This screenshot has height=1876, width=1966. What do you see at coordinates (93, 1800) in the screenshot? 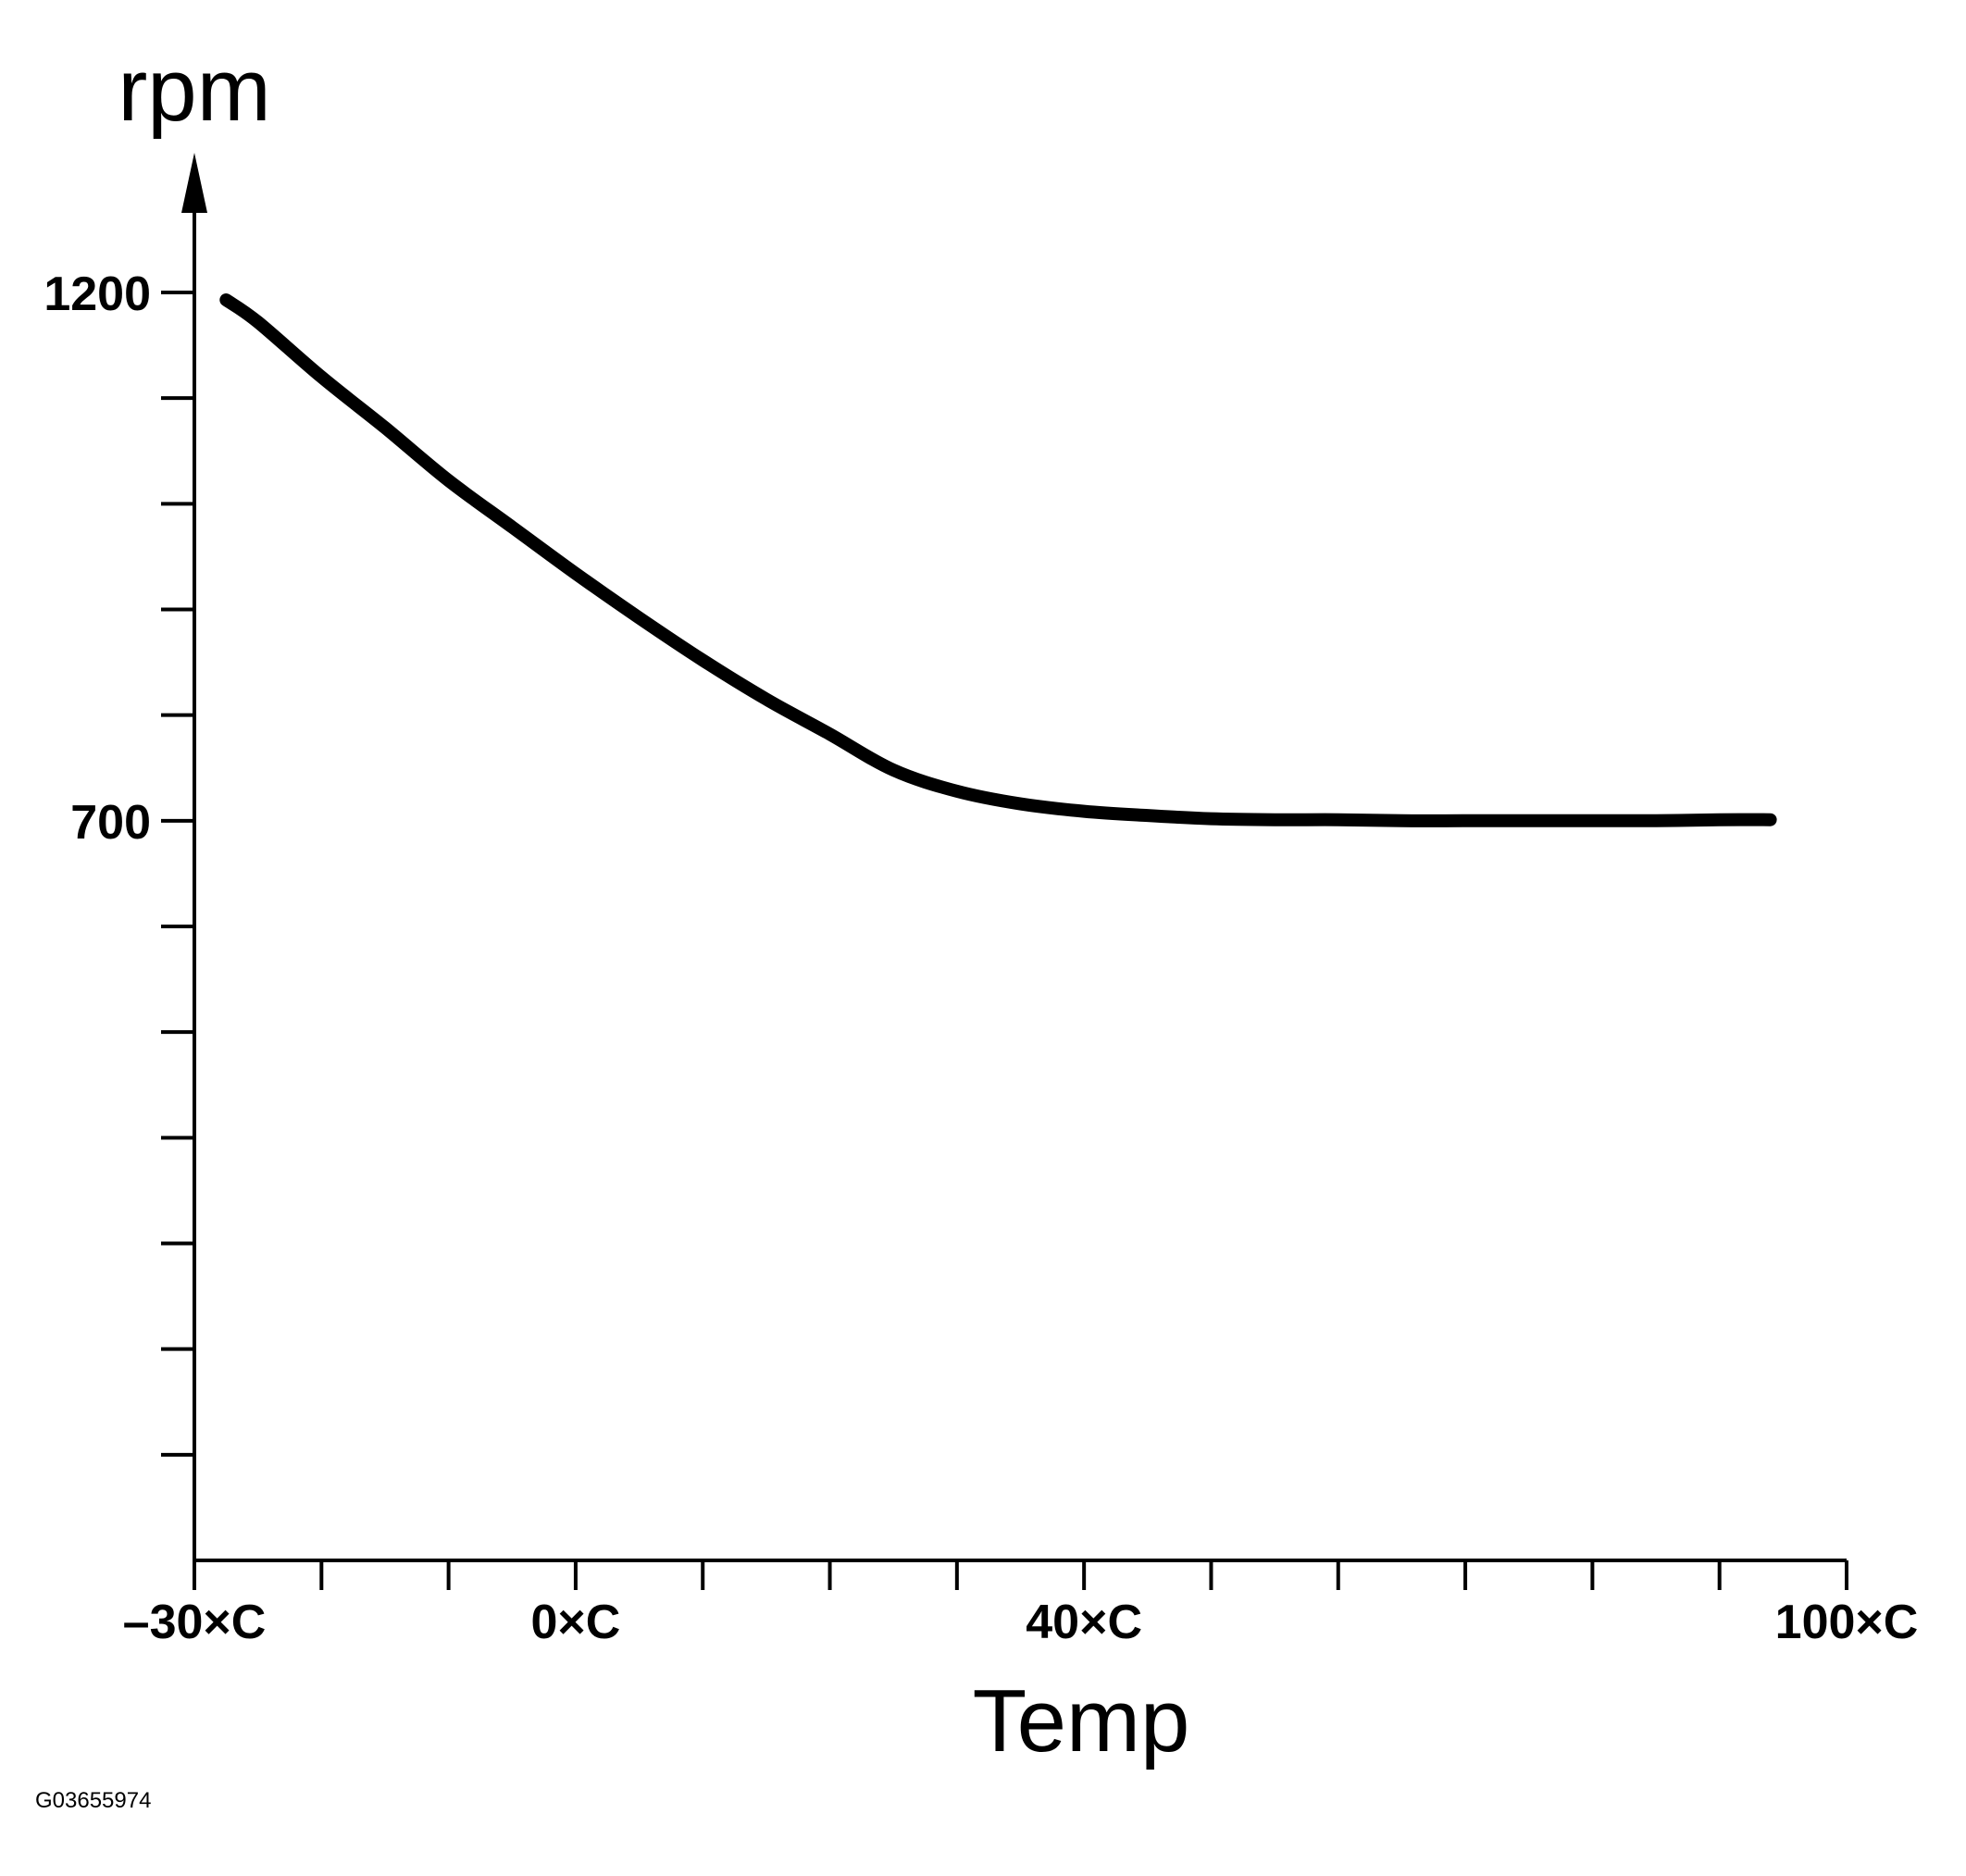
I see `figure-code: G03655974` at bounding box center [93, 1800].